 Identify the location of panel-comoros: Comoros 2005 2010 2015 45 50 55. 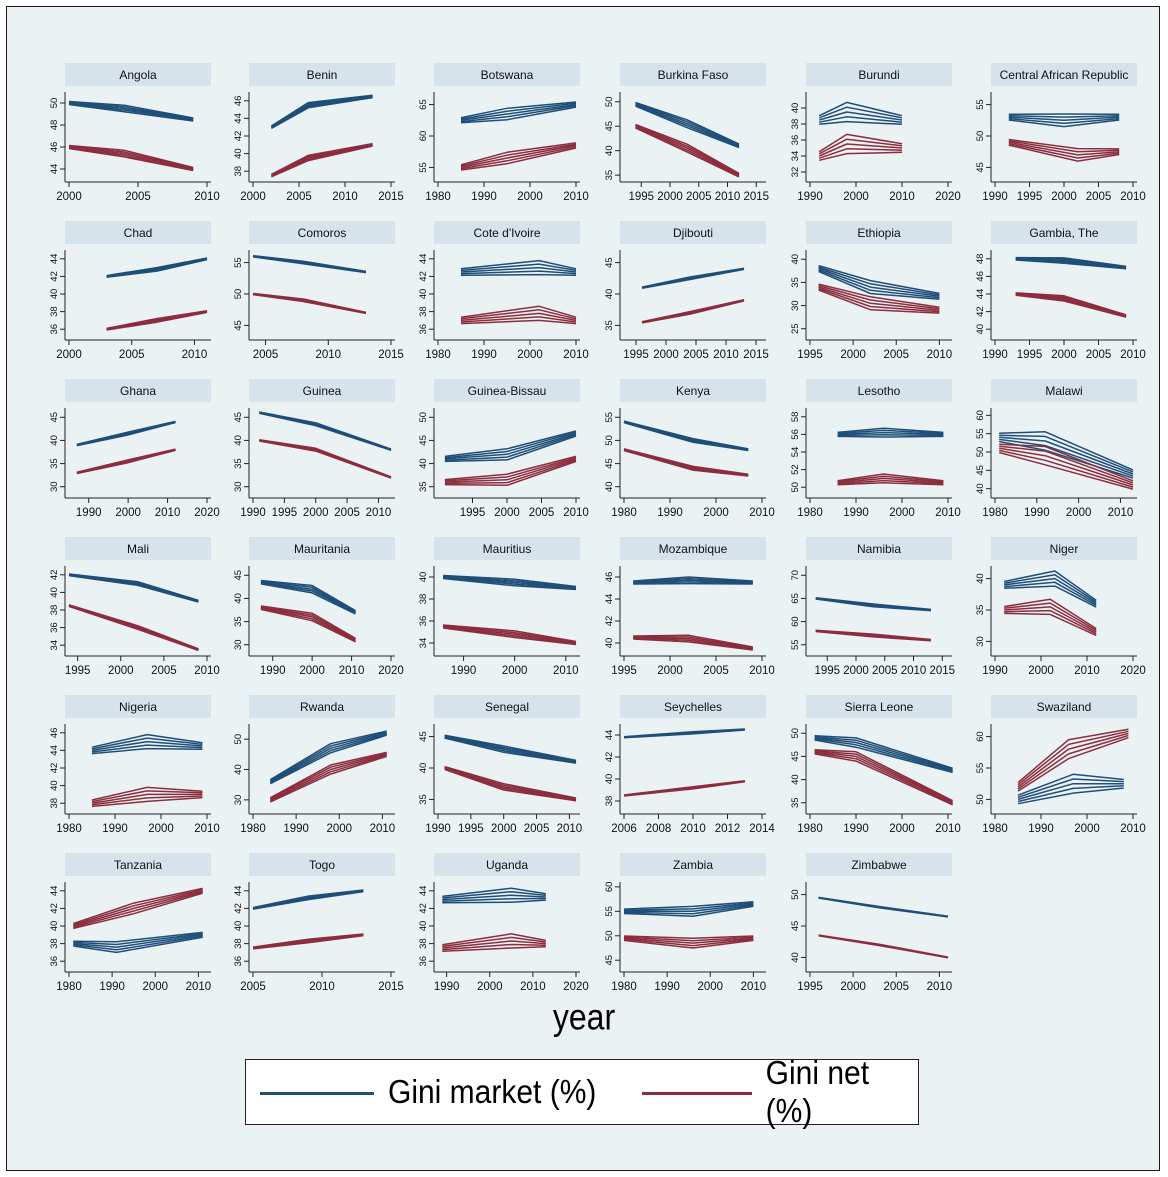
(318, 291).